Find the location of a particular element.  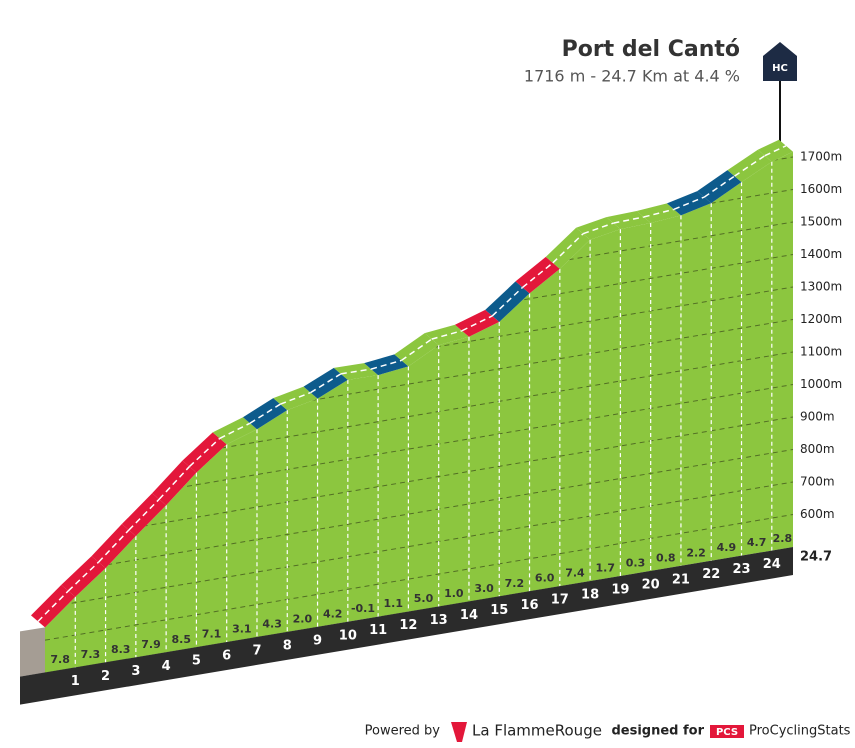

km-label: 6 is located at coordinates (226, 656).